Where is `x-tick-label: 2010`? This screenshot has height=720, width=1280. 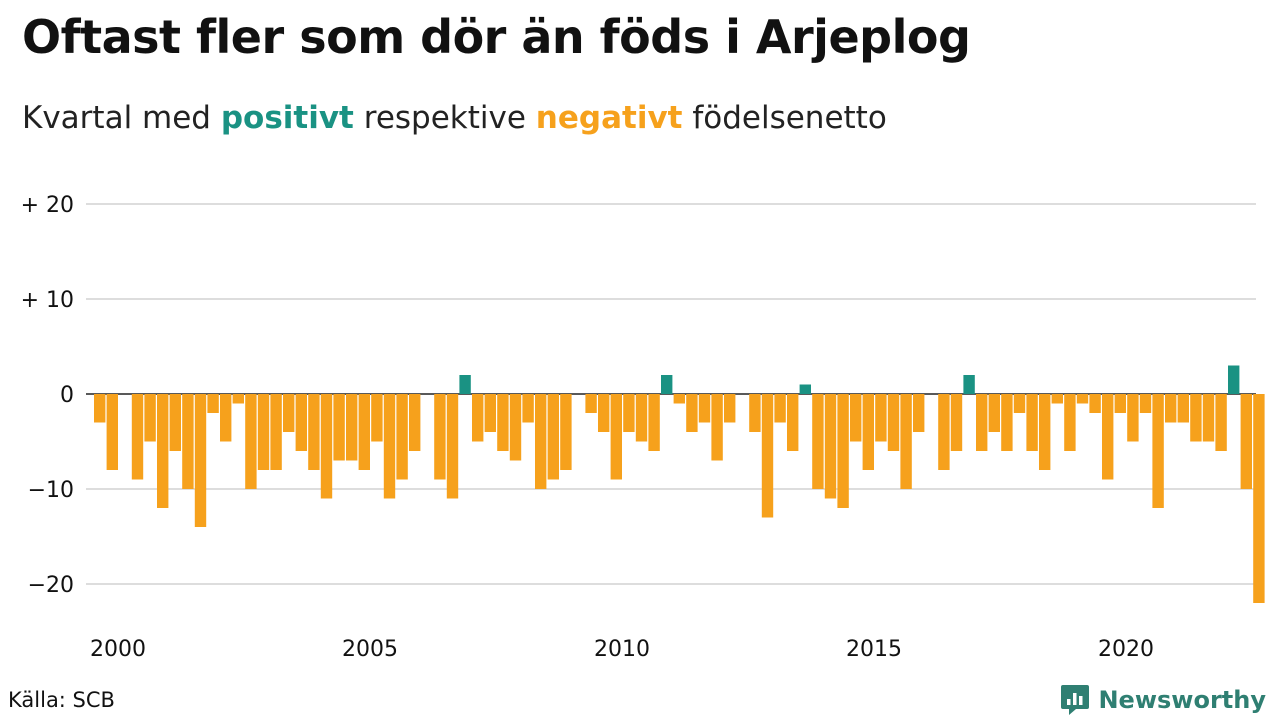
x-tick-label: 2010 is located at coordinates (622, 649).